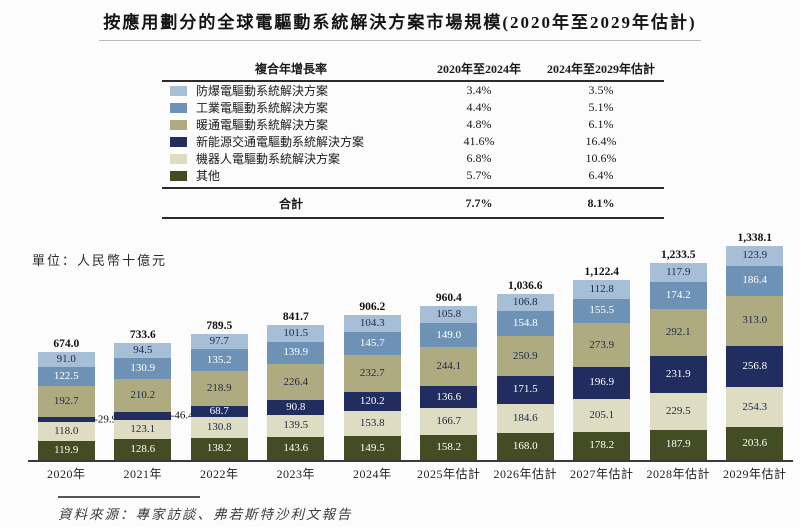 This screenshot has height=527, width=800. Describe the element at coordinates (449, 447) in the screenshot. I see `bar-segment: 158.2` at that location.